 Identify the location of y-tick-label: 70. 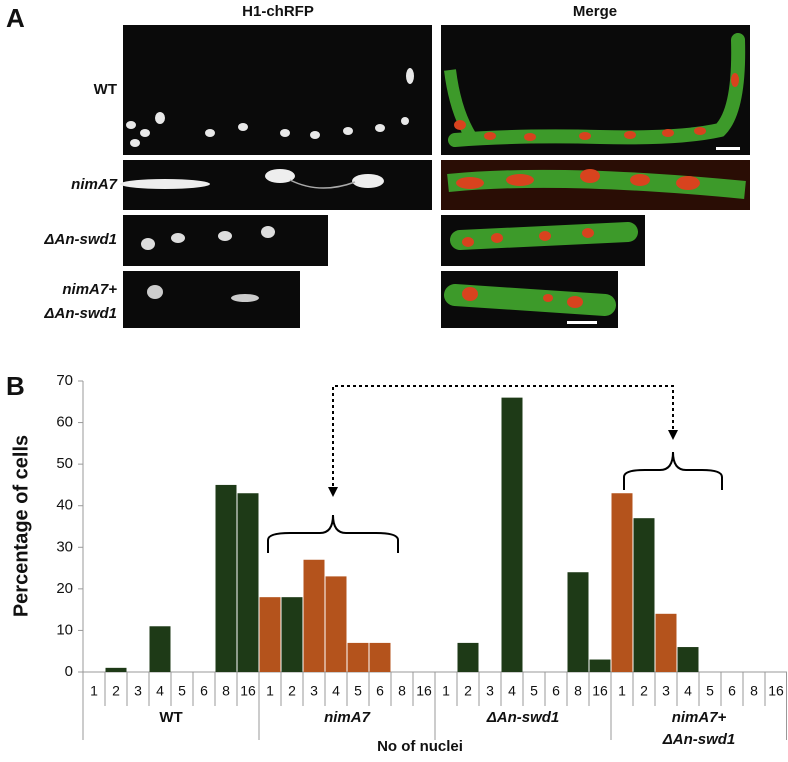
(64, 380).